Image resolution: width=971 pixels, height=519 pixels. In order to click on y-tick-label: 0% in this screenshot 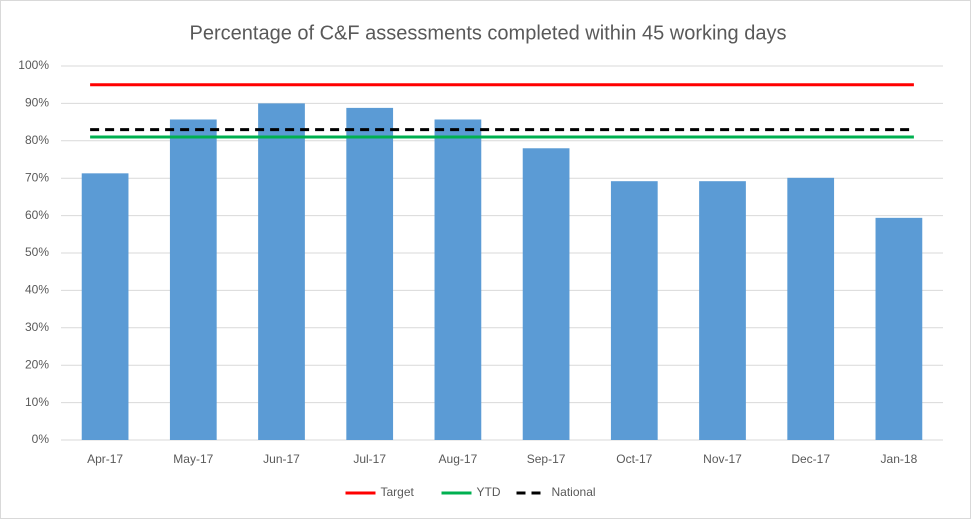, I will do `click(41, 439)`.